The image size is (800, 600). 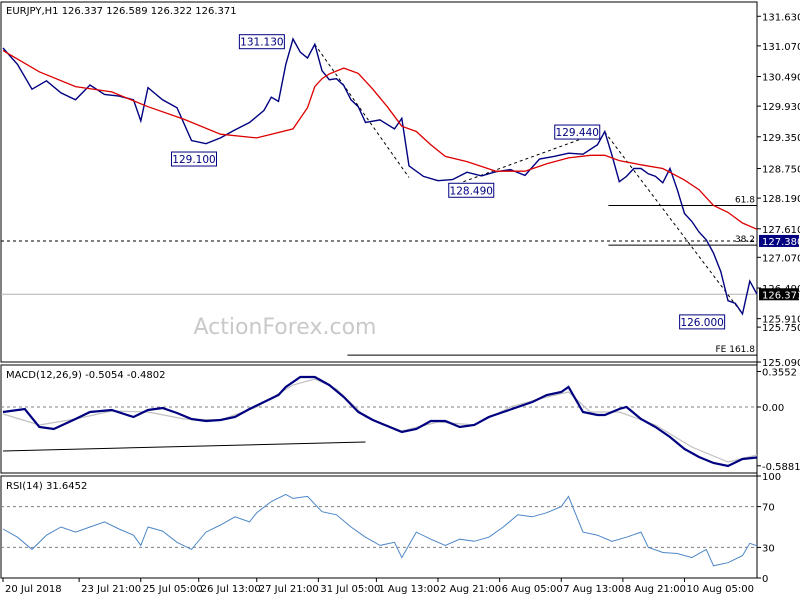 What do you see at coordinates (86, 375) in the screenshot?
I see `macd-title: MACD(12,26,9) -0.5054 -0.4802` at bounding box center [86, 375].